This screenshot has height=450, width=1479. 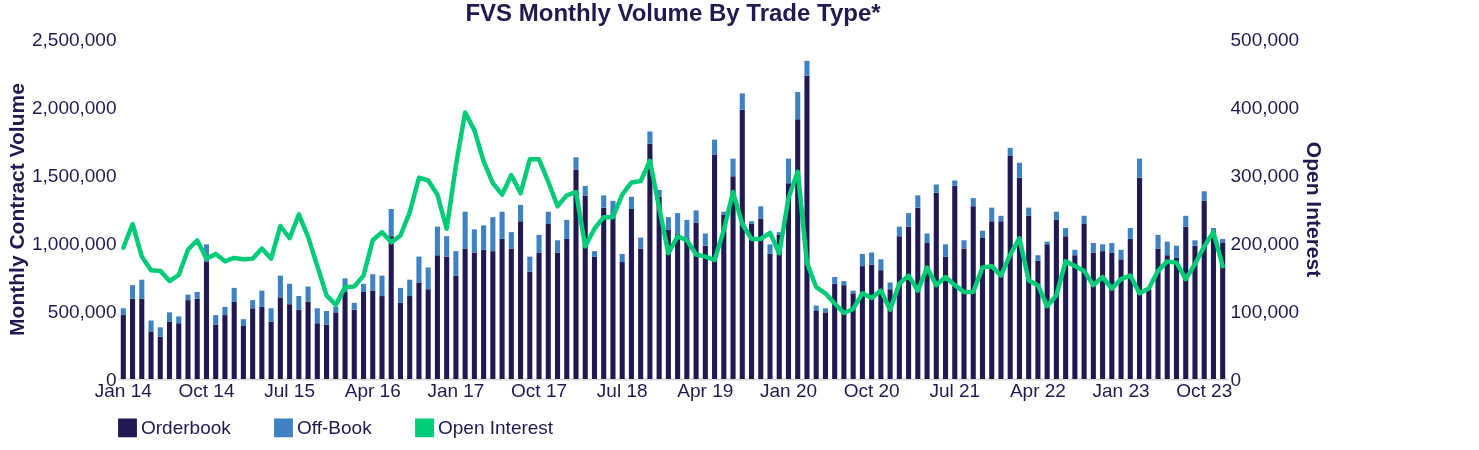 I want to click on y2-axis-title: Open Interest, so click(x=1315, y=209).